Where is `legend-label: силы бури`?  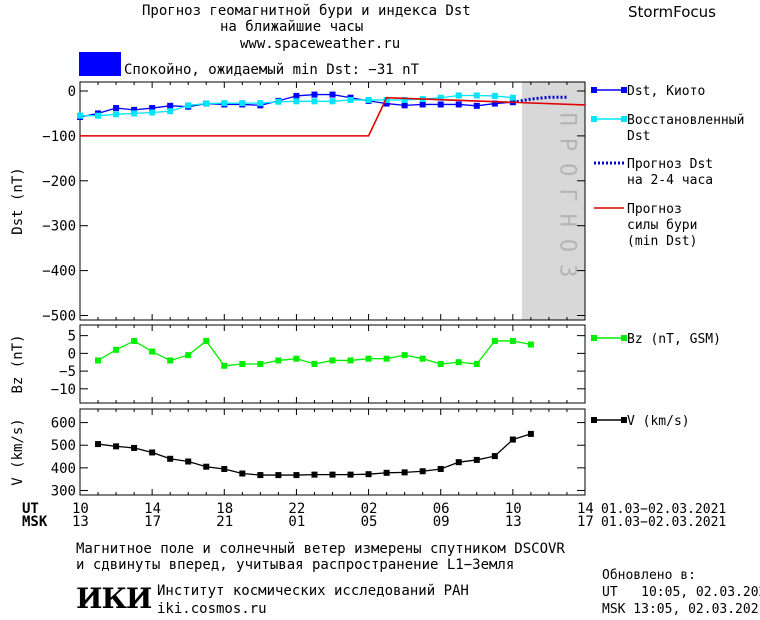
legend-label: силы бури is located at coordinates (662, 225).